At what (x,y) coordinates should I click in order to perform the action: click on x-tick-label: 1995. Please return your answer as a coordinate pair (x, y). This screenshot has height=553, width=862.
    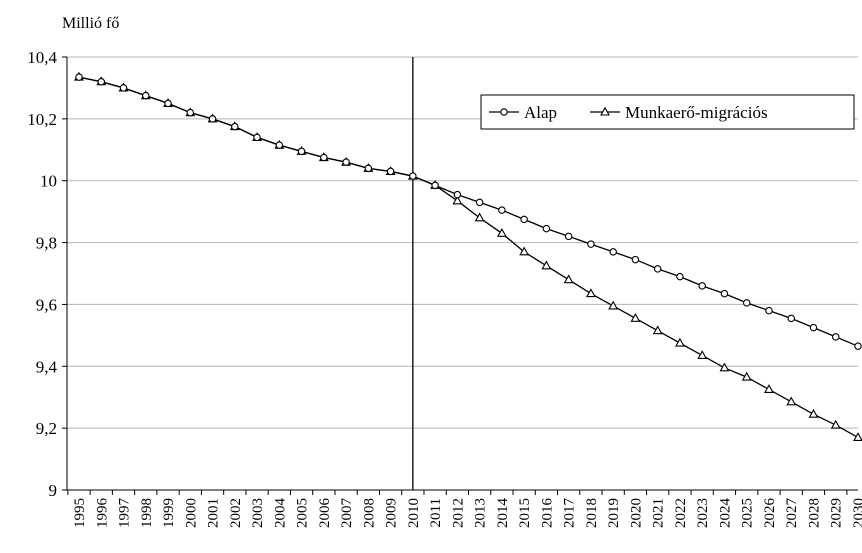
    Looking at the image, I should click on (80, 513).